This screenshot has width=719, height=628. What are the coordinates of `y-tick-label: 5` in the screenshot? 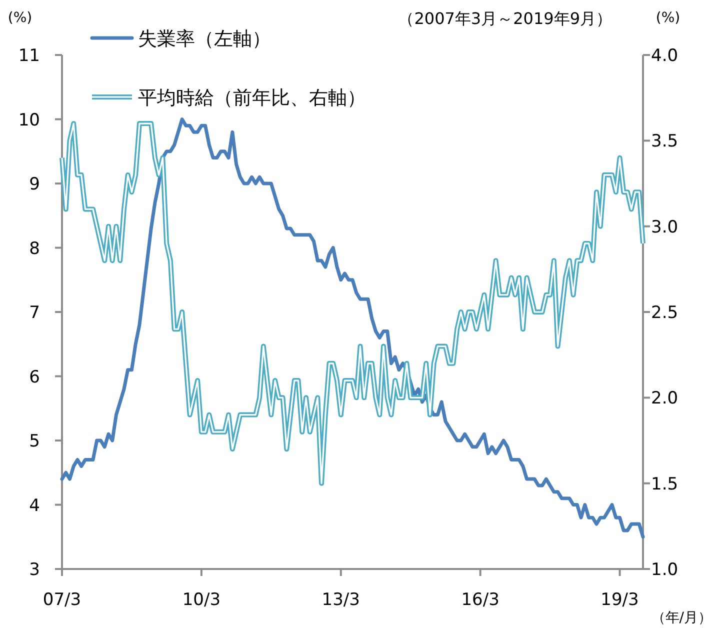 It's located at (34, 442).